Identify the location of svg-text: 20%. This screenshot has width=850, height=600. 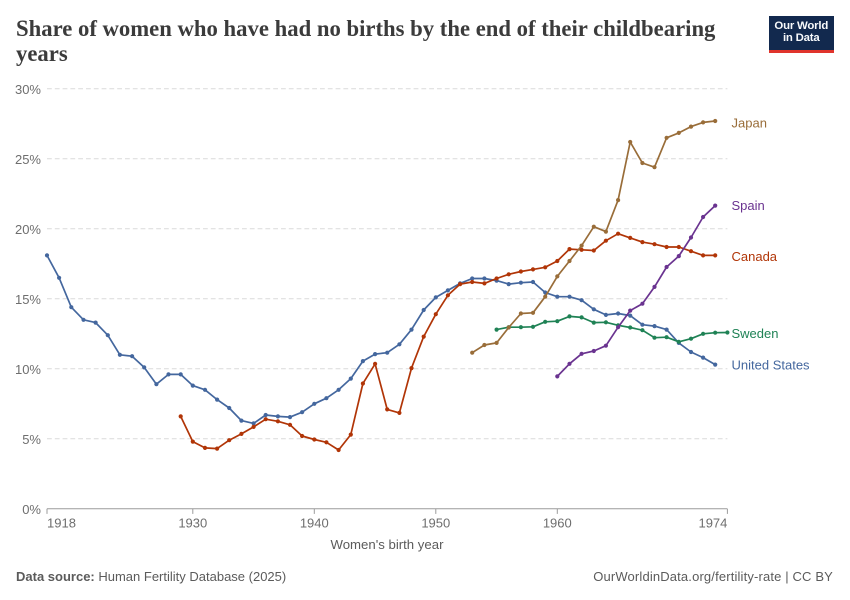
(28, 229).